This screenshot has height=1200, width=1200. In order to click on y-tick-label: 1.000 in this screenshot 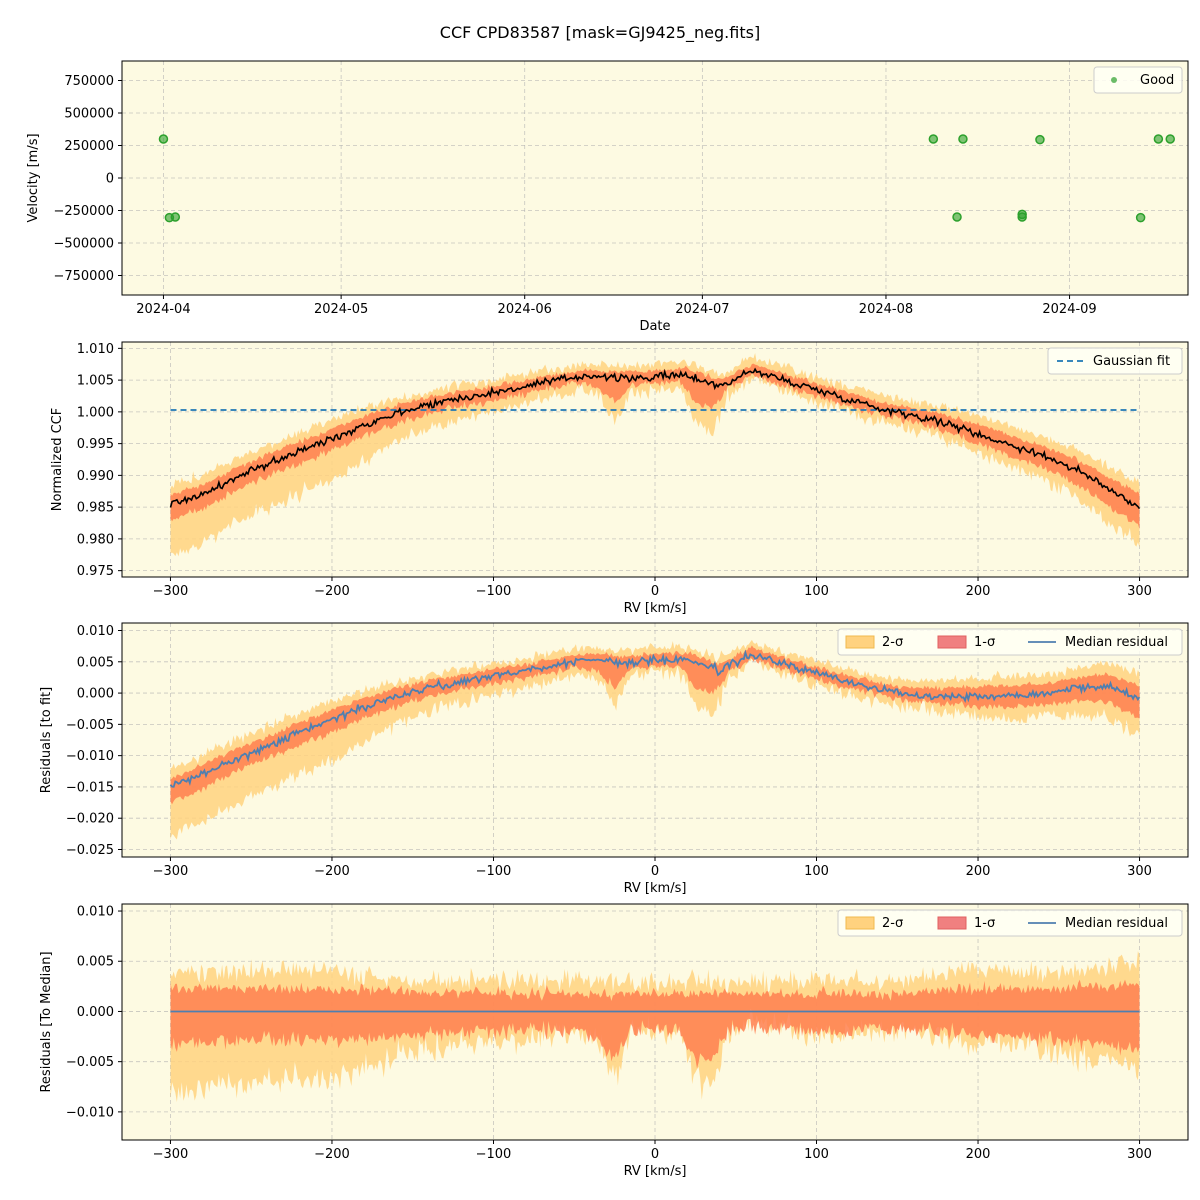, I will do `click(95, 412)`.